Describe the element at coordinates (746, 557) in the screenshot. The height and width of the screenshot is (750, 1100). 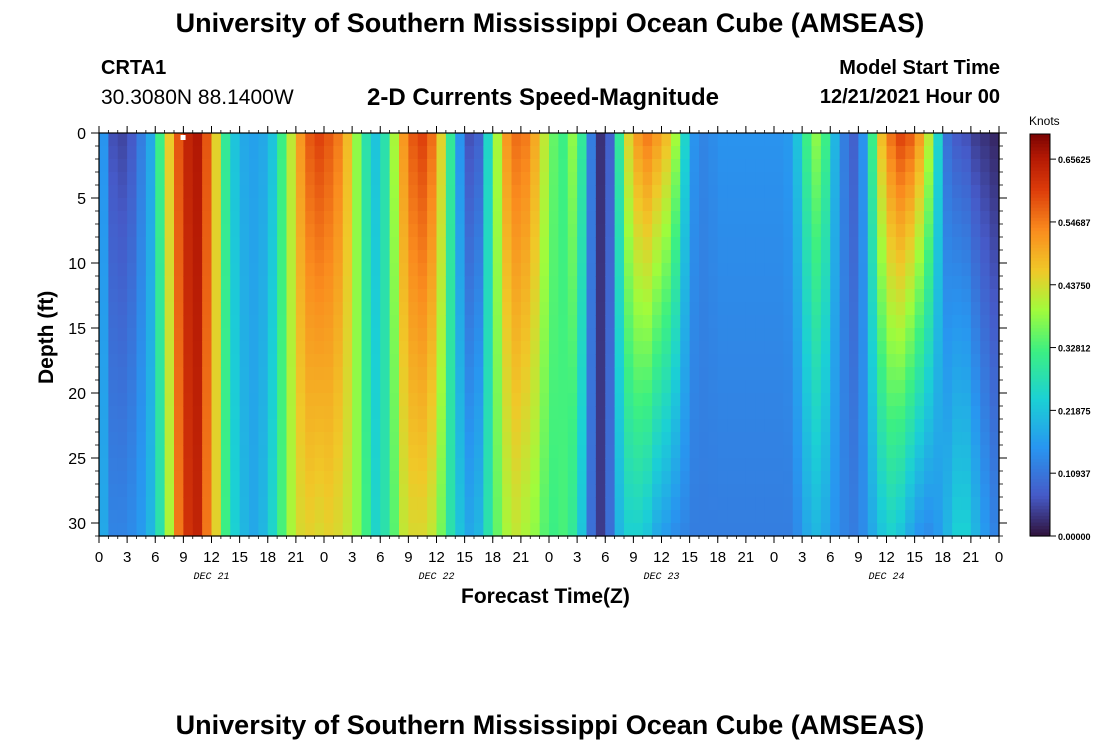
I see `x-tick-label: 21` at that location.